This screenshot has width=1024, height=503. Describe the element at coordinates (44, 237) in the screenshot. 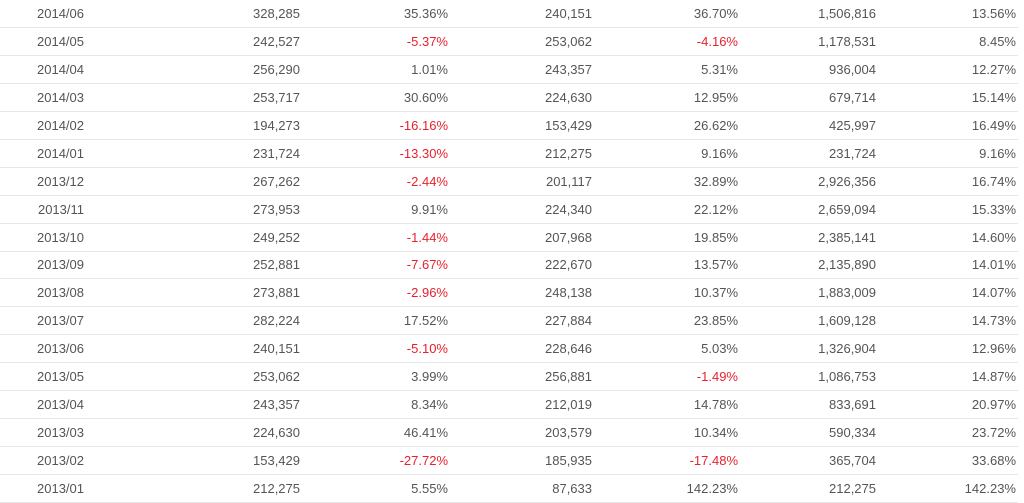

I see `period-cell: 2013/10` at that location.